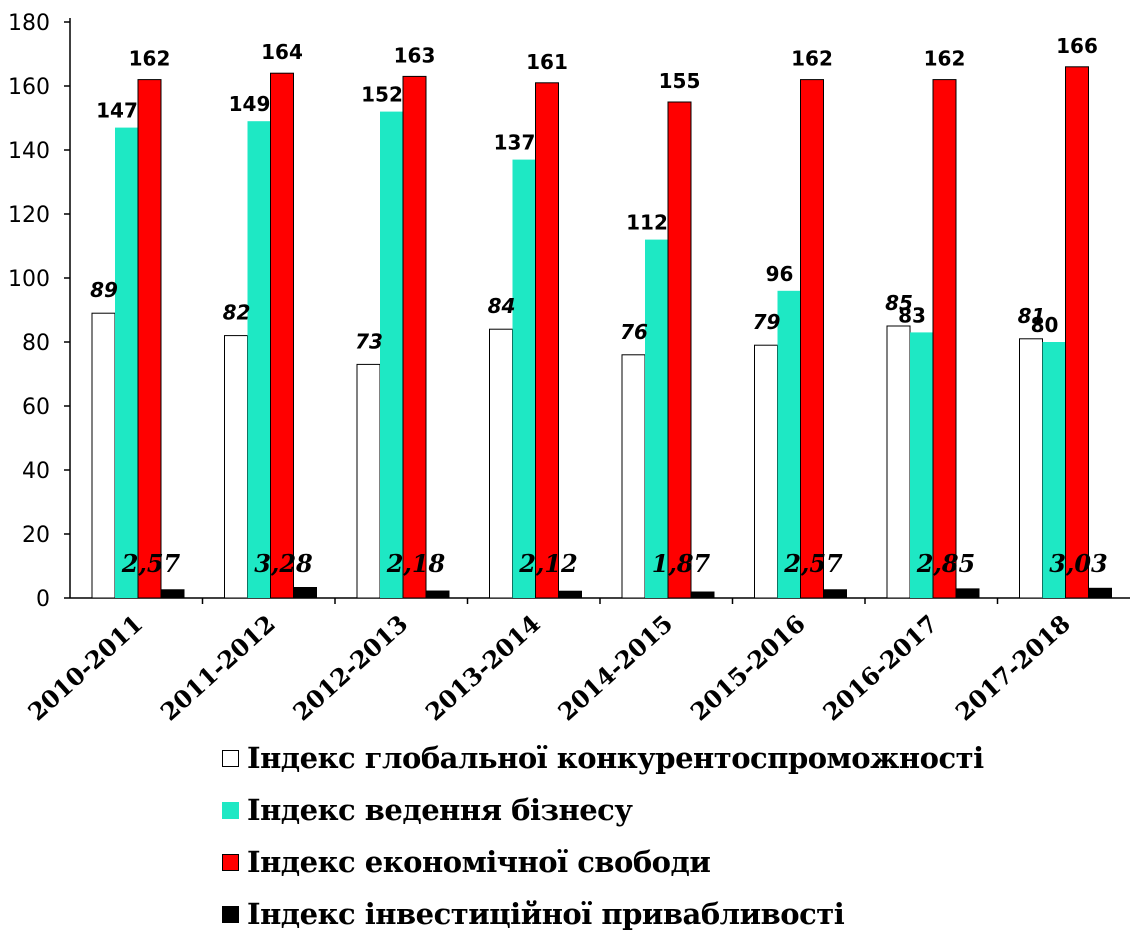 This screenshot has height=947, width=1138. What do you see at coordinates (218, 668) in the screenshot?
I see `x-tick-label: 2011-2012` at bounding box center [218, 668].